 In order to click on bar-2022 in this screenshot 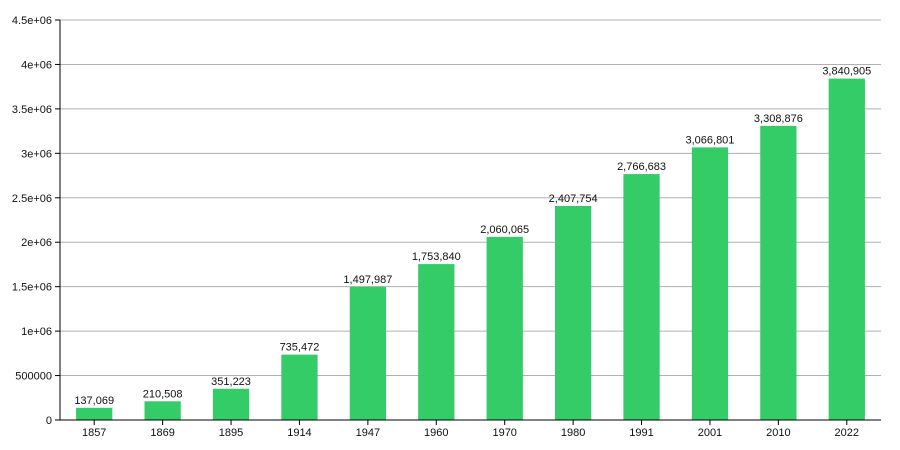, I will do `click(846, 249)`.